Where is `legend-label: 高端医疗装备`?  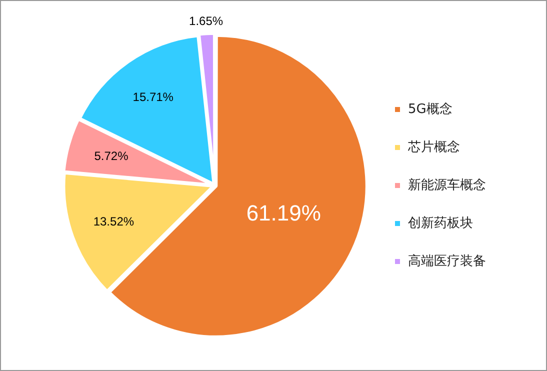 legend-label: 高端医疗装备 is located at coordinates (447, 260).